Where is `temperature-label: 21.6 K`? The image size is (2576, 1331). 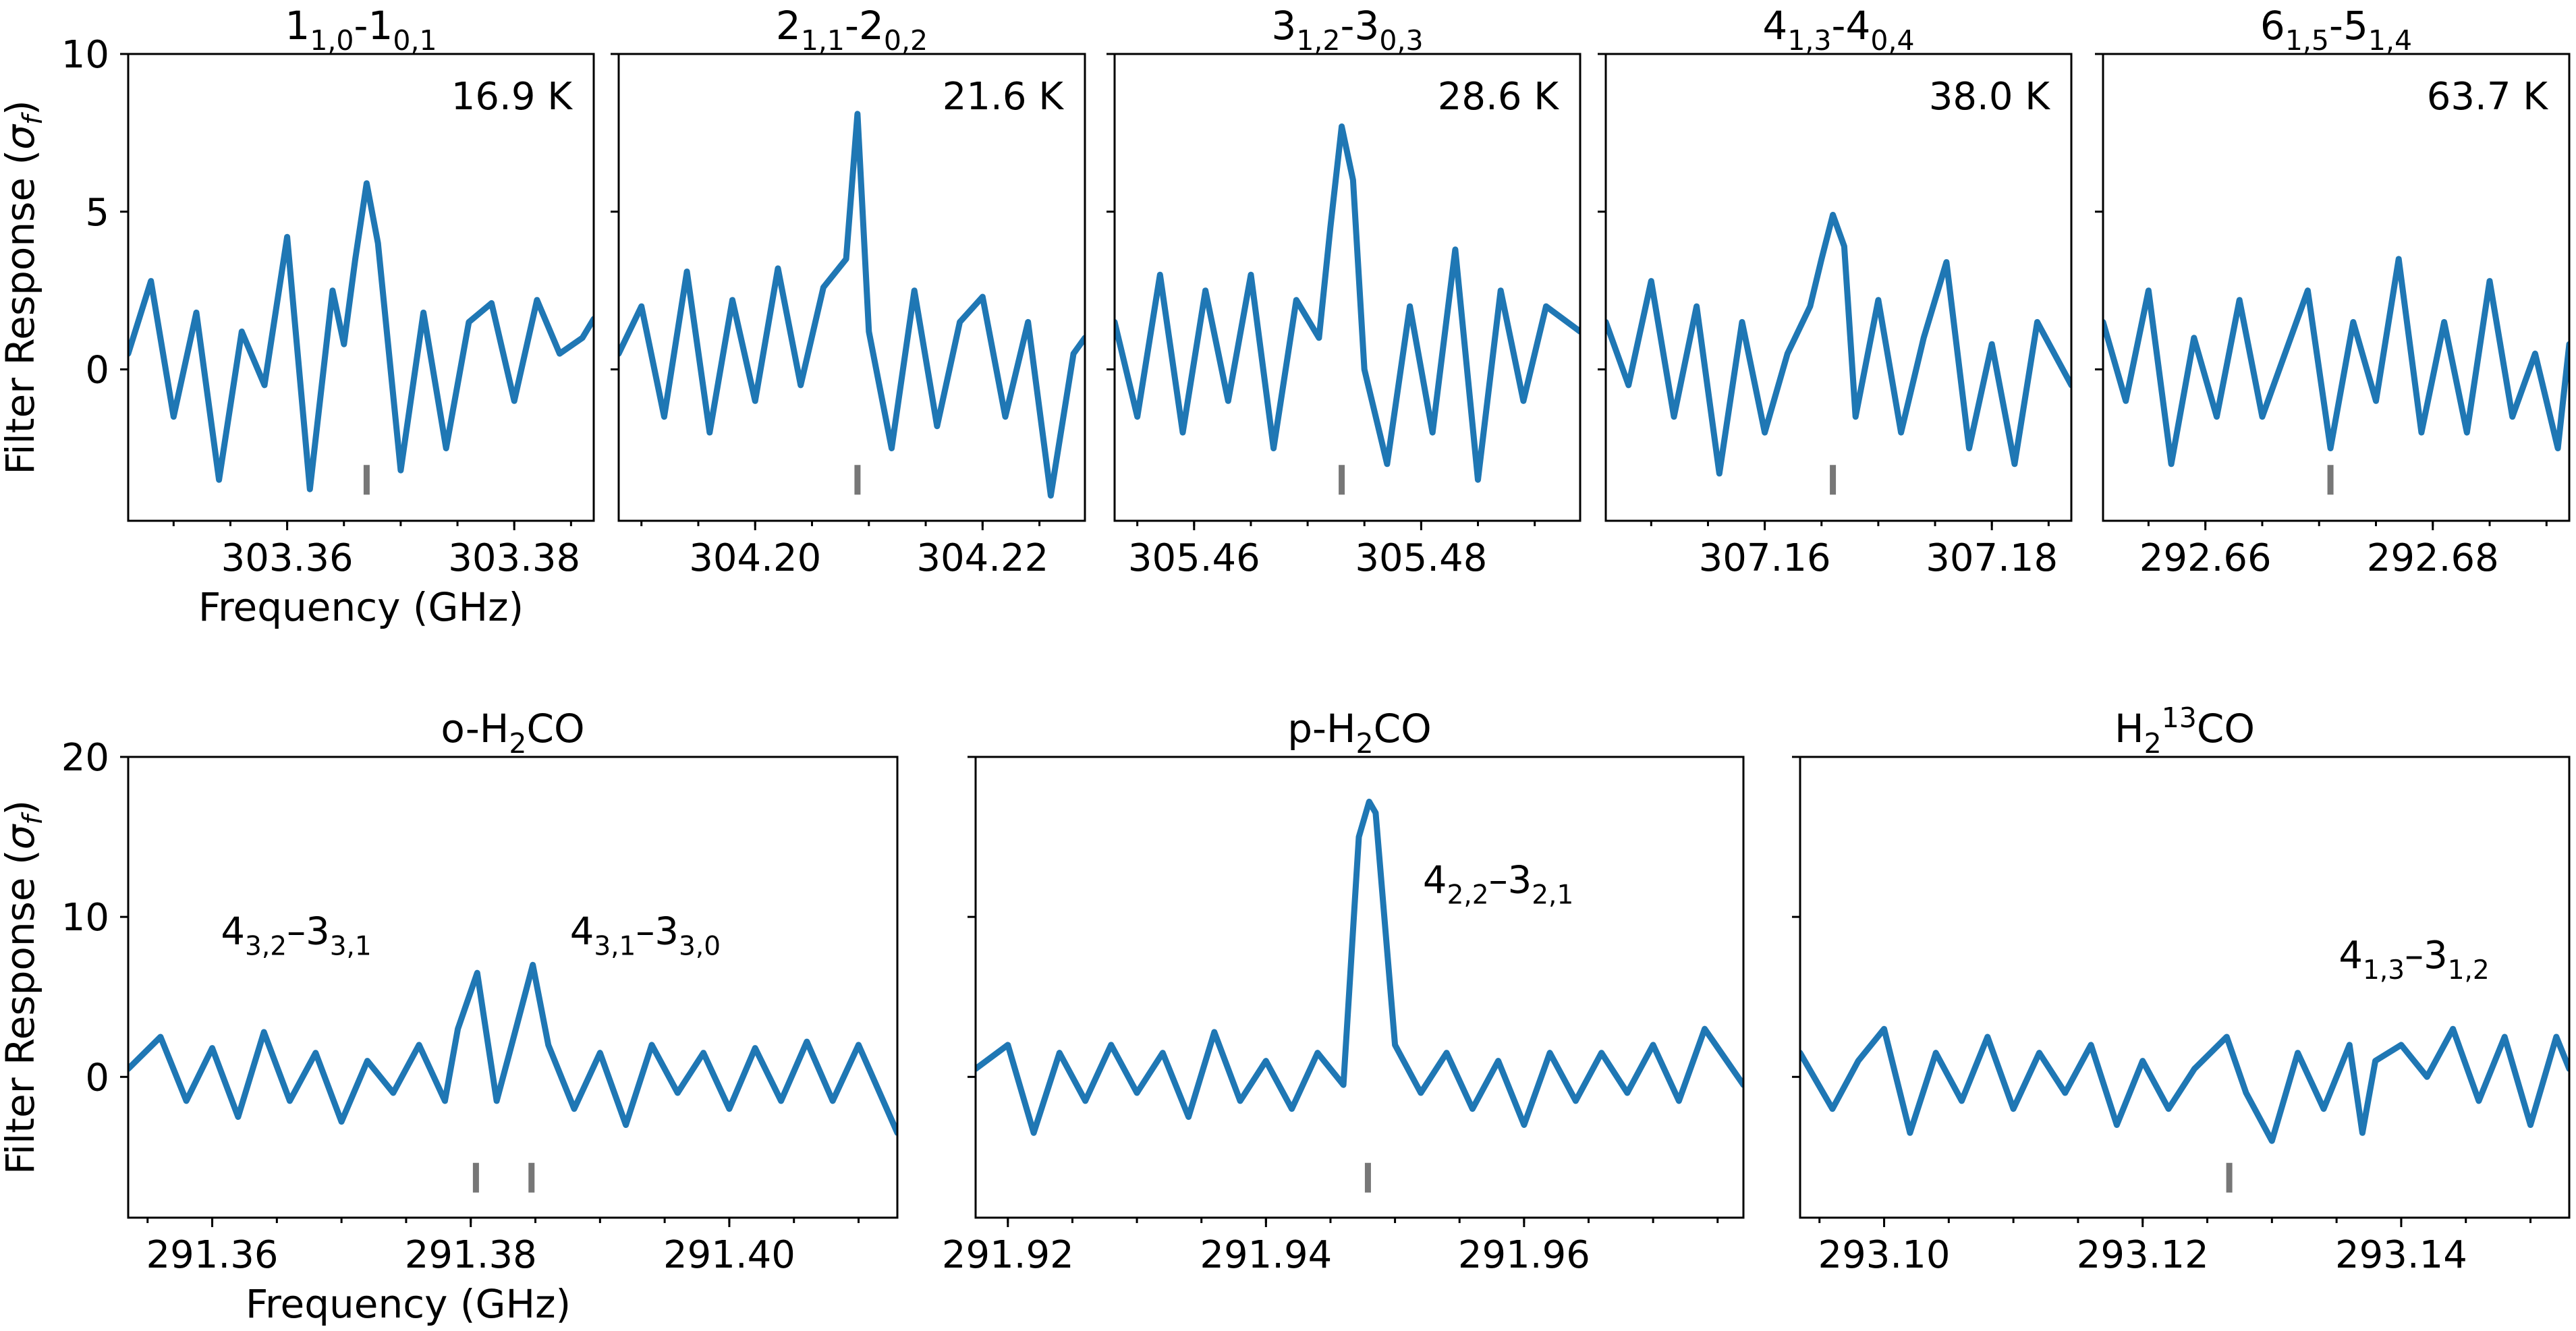
temperature-label: 21.6 K is located at coordinates (1003, 97).